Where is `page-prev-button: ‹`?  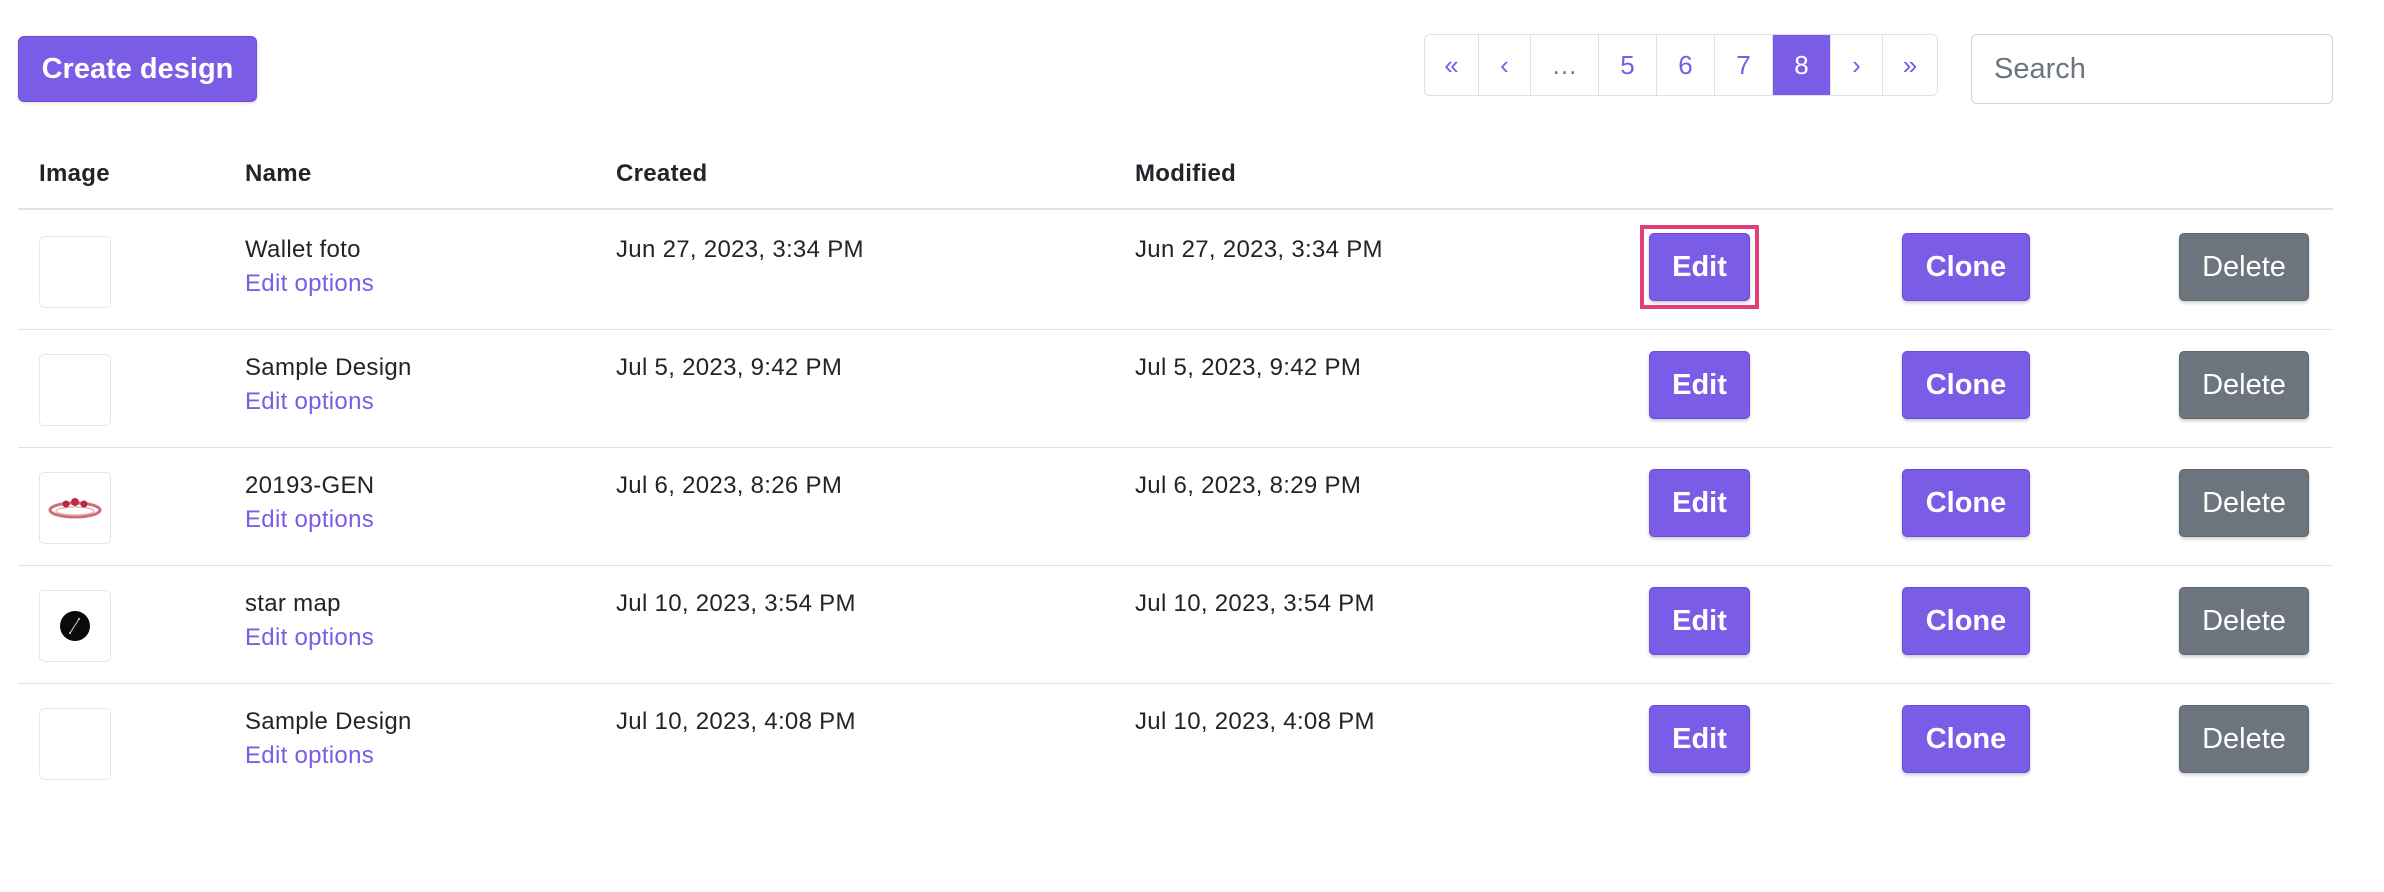 page-prev-button: ‹ is located at coordinates (1505, 65).